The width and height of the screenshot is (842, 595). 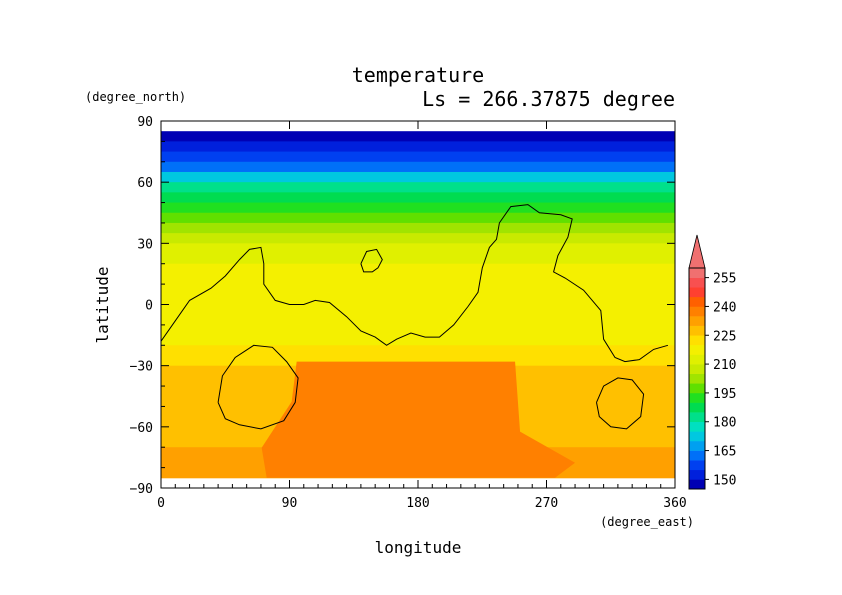 I want to click on y-tick-label: −30, so click(x=141, y=367).